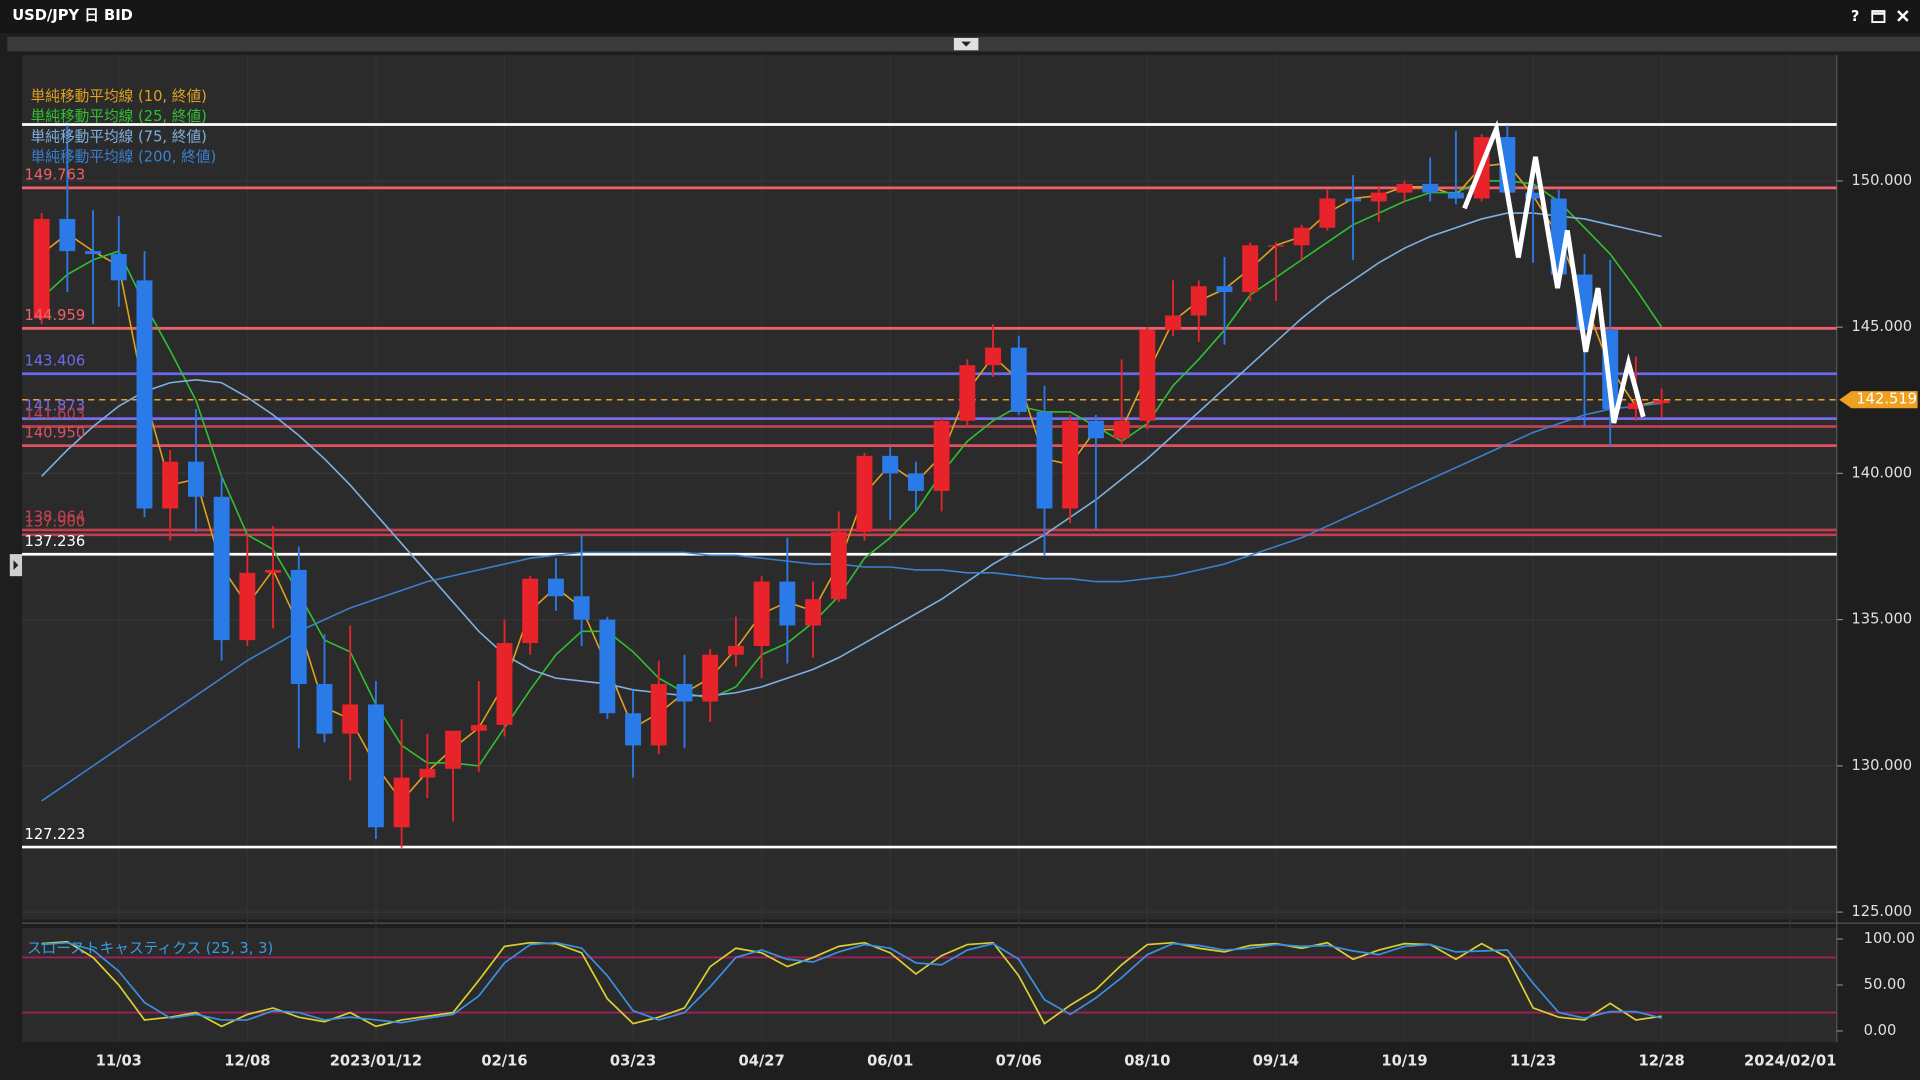 This screenshot has width=1920, height=1080. What do you see at coordinates (54, 405) in the screenshot?
I see `level-label: 141.873` at bounding box center [54, 405].